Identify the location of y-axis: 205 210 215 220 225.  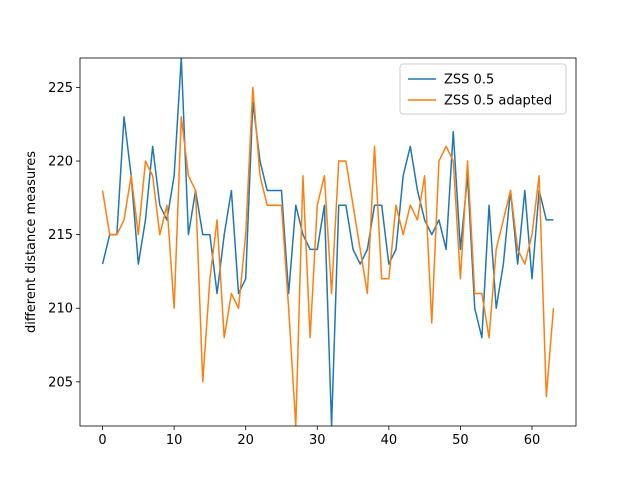
(64, 235).